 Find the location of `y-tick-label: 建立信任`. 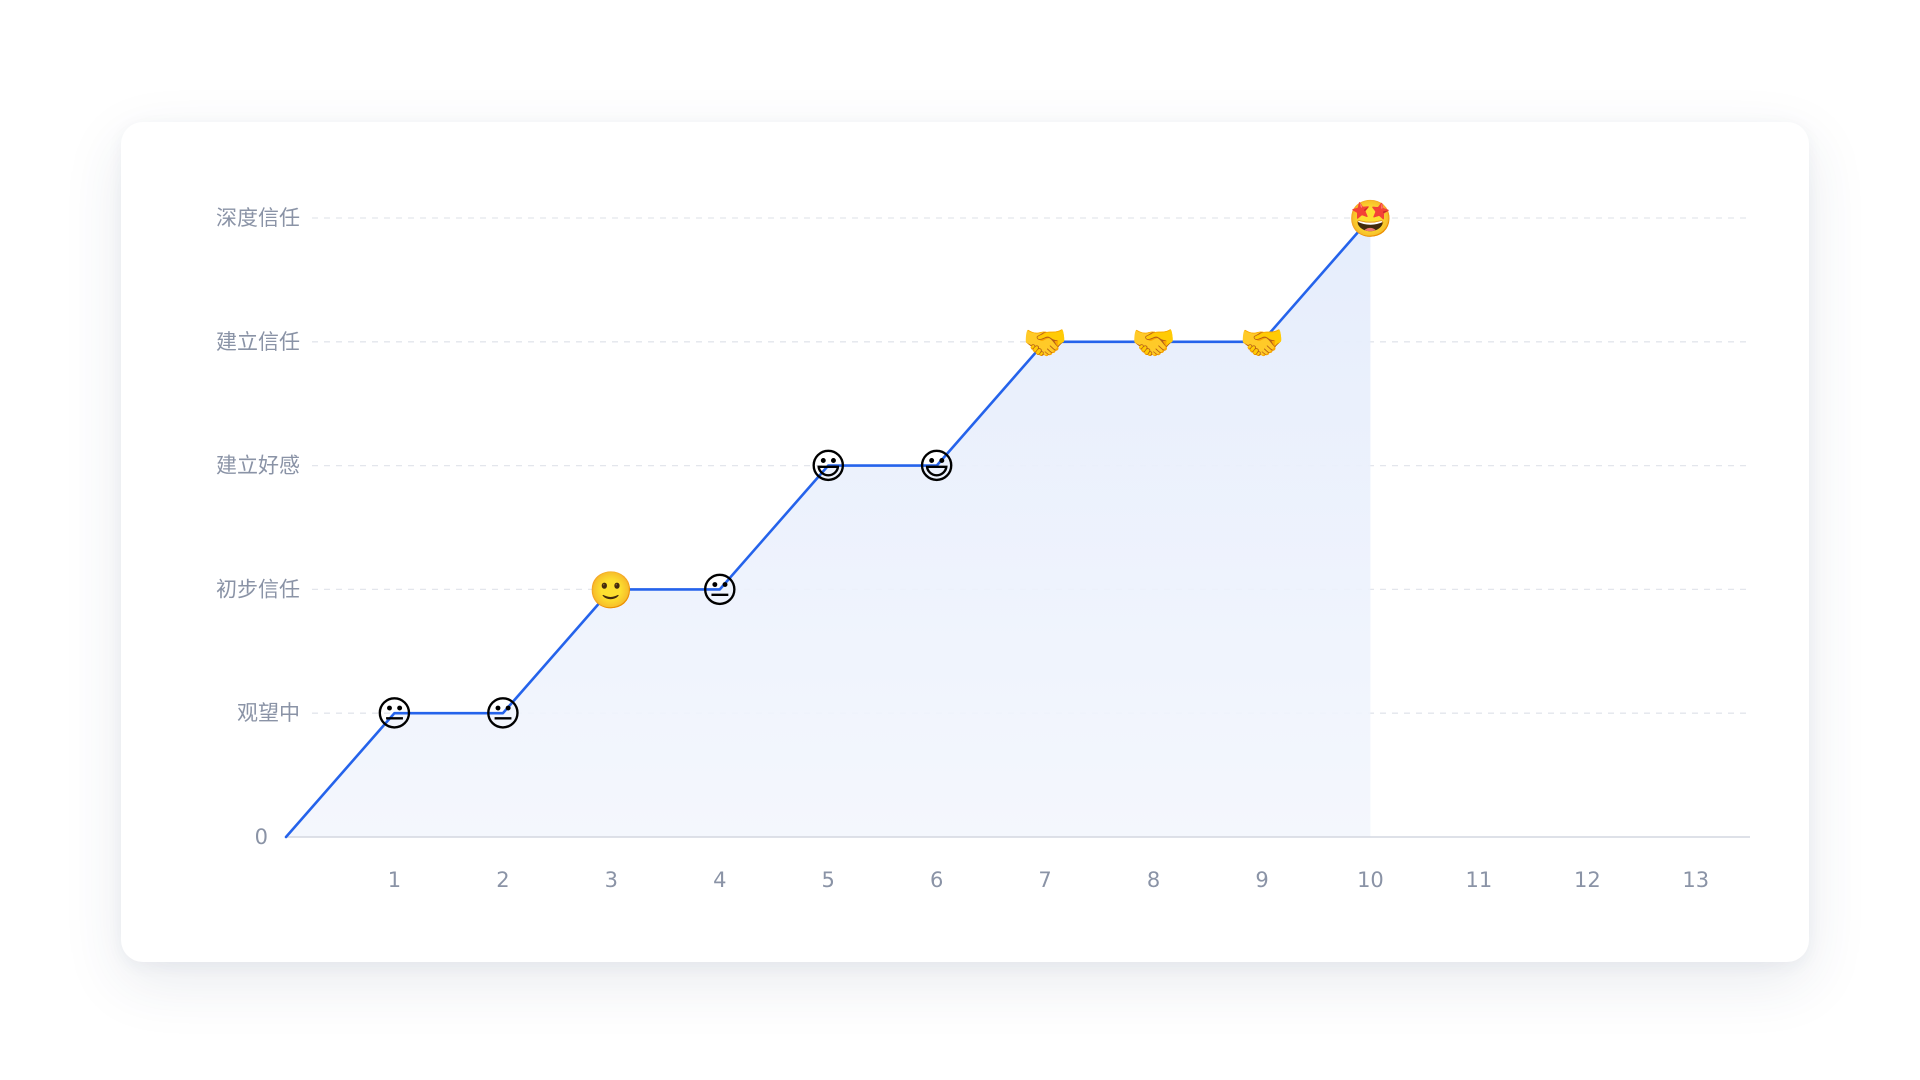

y-tick-label: 建立信任 is located at coordinates (258, 342).